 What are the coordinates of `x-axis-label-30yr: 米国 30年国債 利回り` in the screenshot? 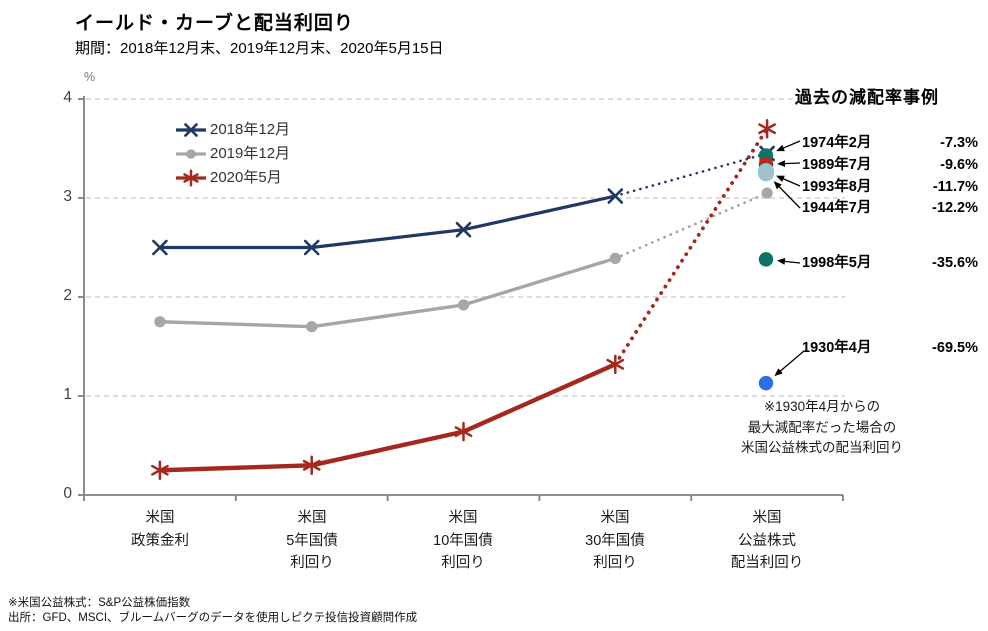 It's located at (615, 541).